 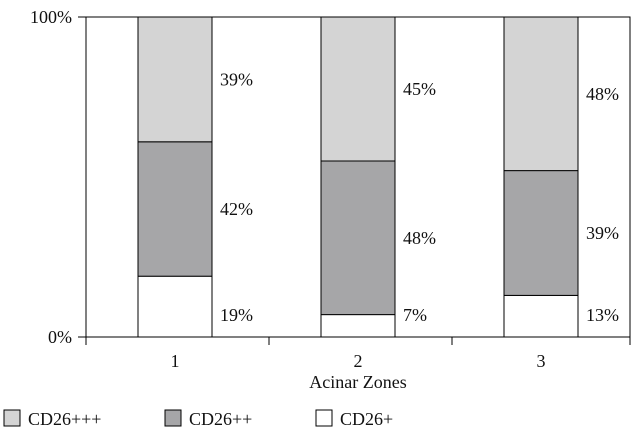 I want to click on y-tick-label: 0%, so click(x=60, y=337).